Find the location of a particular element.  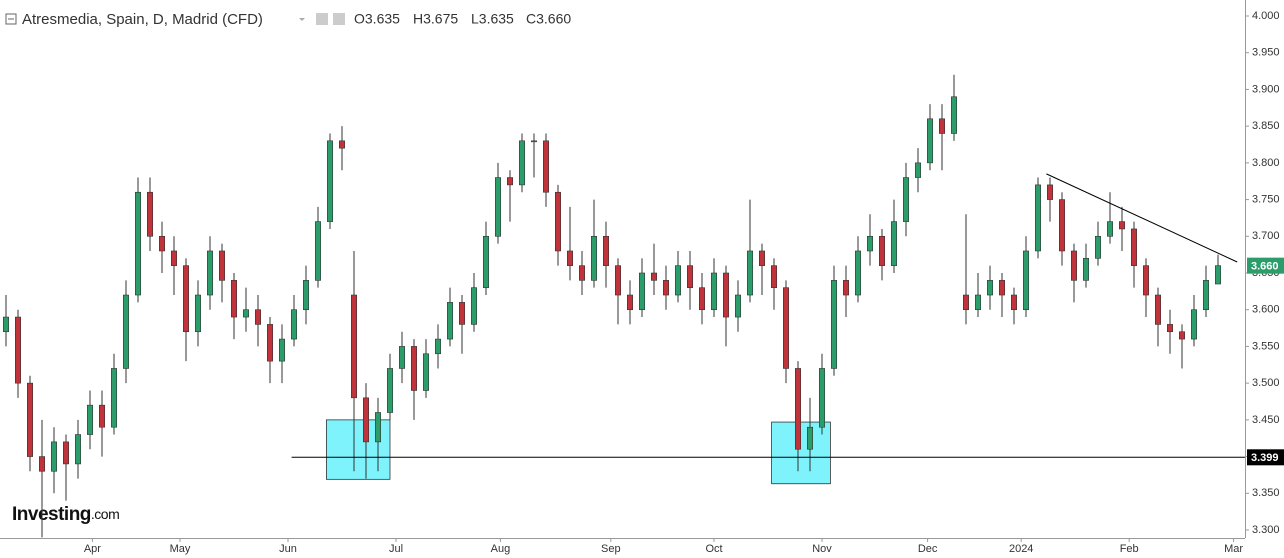

y-tick-label: 3.600 is located at coordinates (1266, 310).